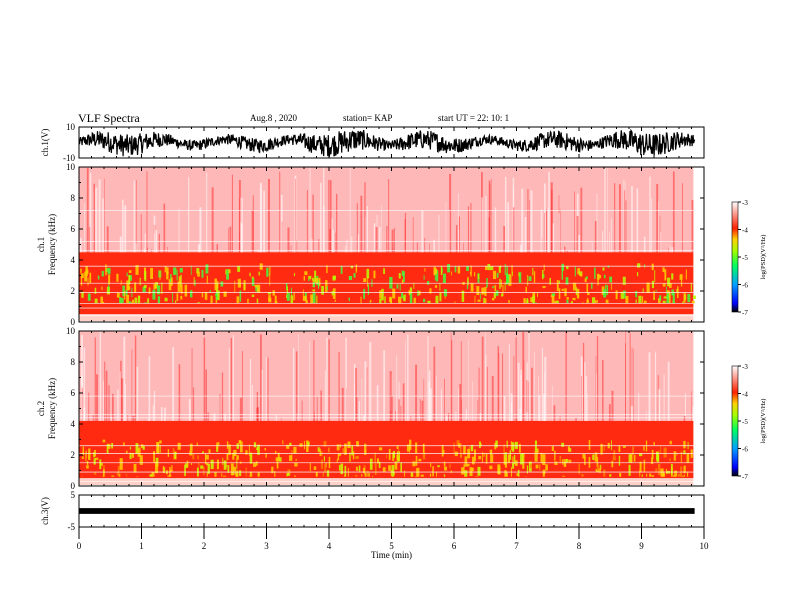 This screenshot has width=792, height=612. I want to click on y-axis-label: ch.3(V), so click(45, 511).